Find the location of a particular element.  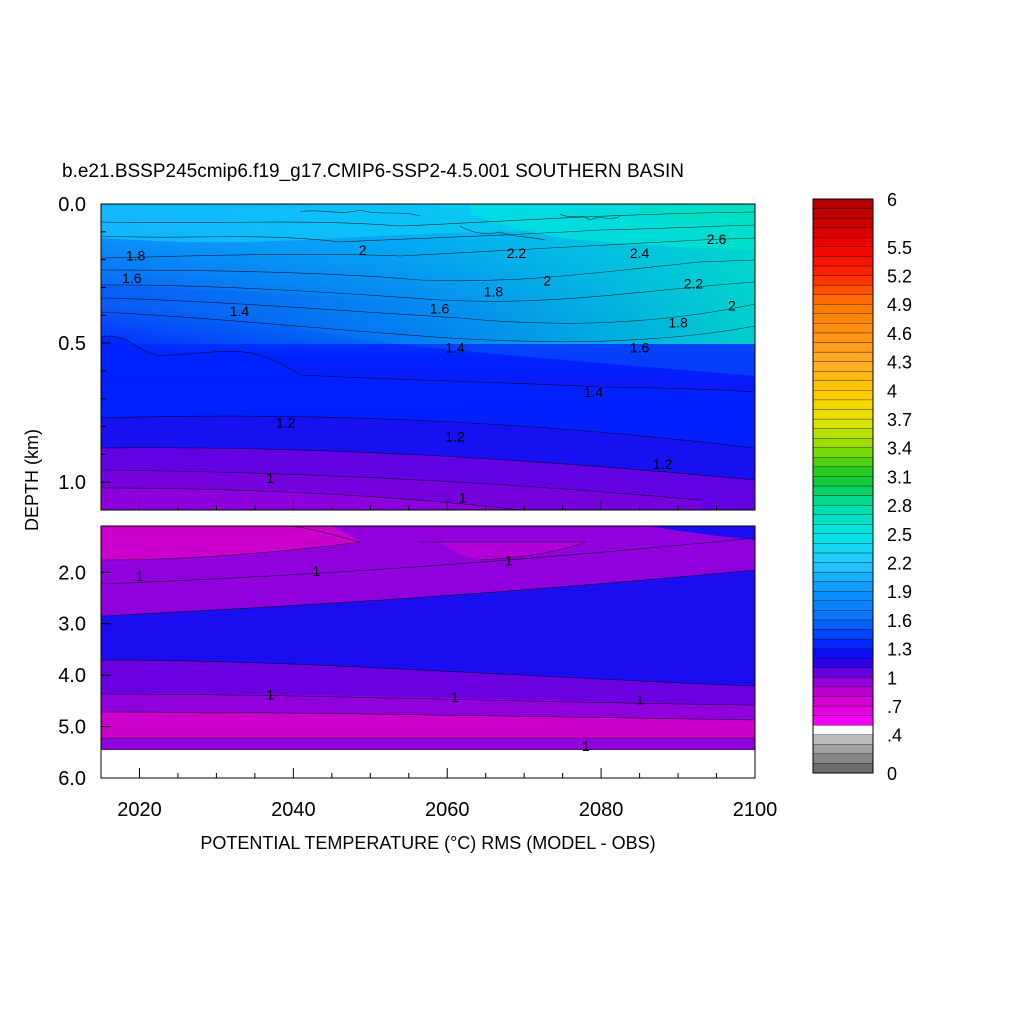

colorbar-tick-label: 2.2 is located at coordinates (899, 564).